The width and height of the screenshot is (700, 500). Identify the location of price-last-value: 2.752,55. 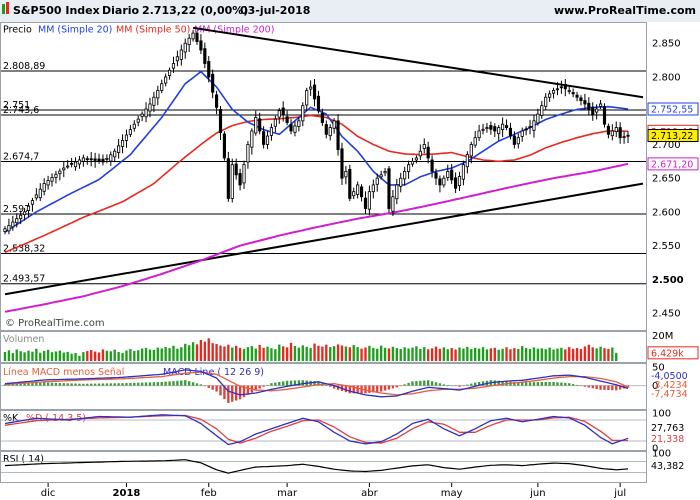
(672, 109).